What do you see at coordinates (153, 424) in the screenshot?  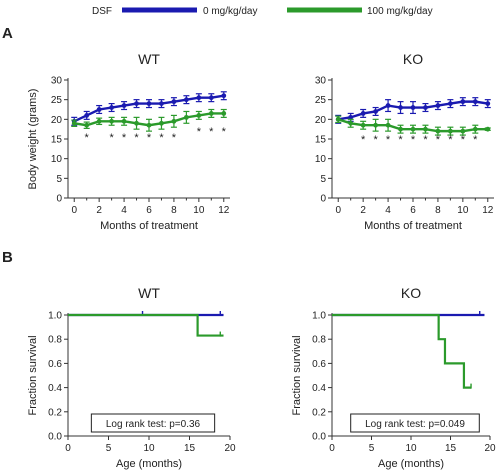 I see `log-rank-label: Log rank test: p=0.36` at bounding box center [153, 424].